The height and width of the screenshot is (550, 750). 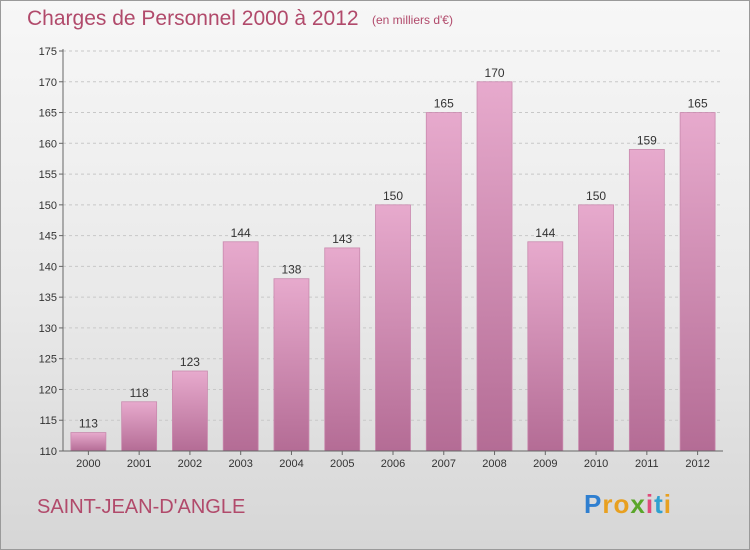 What do you see at coordinates (240, 464) in the screenshot?
I see `x-tick-label: 2003` at bounding box center [240, 464].